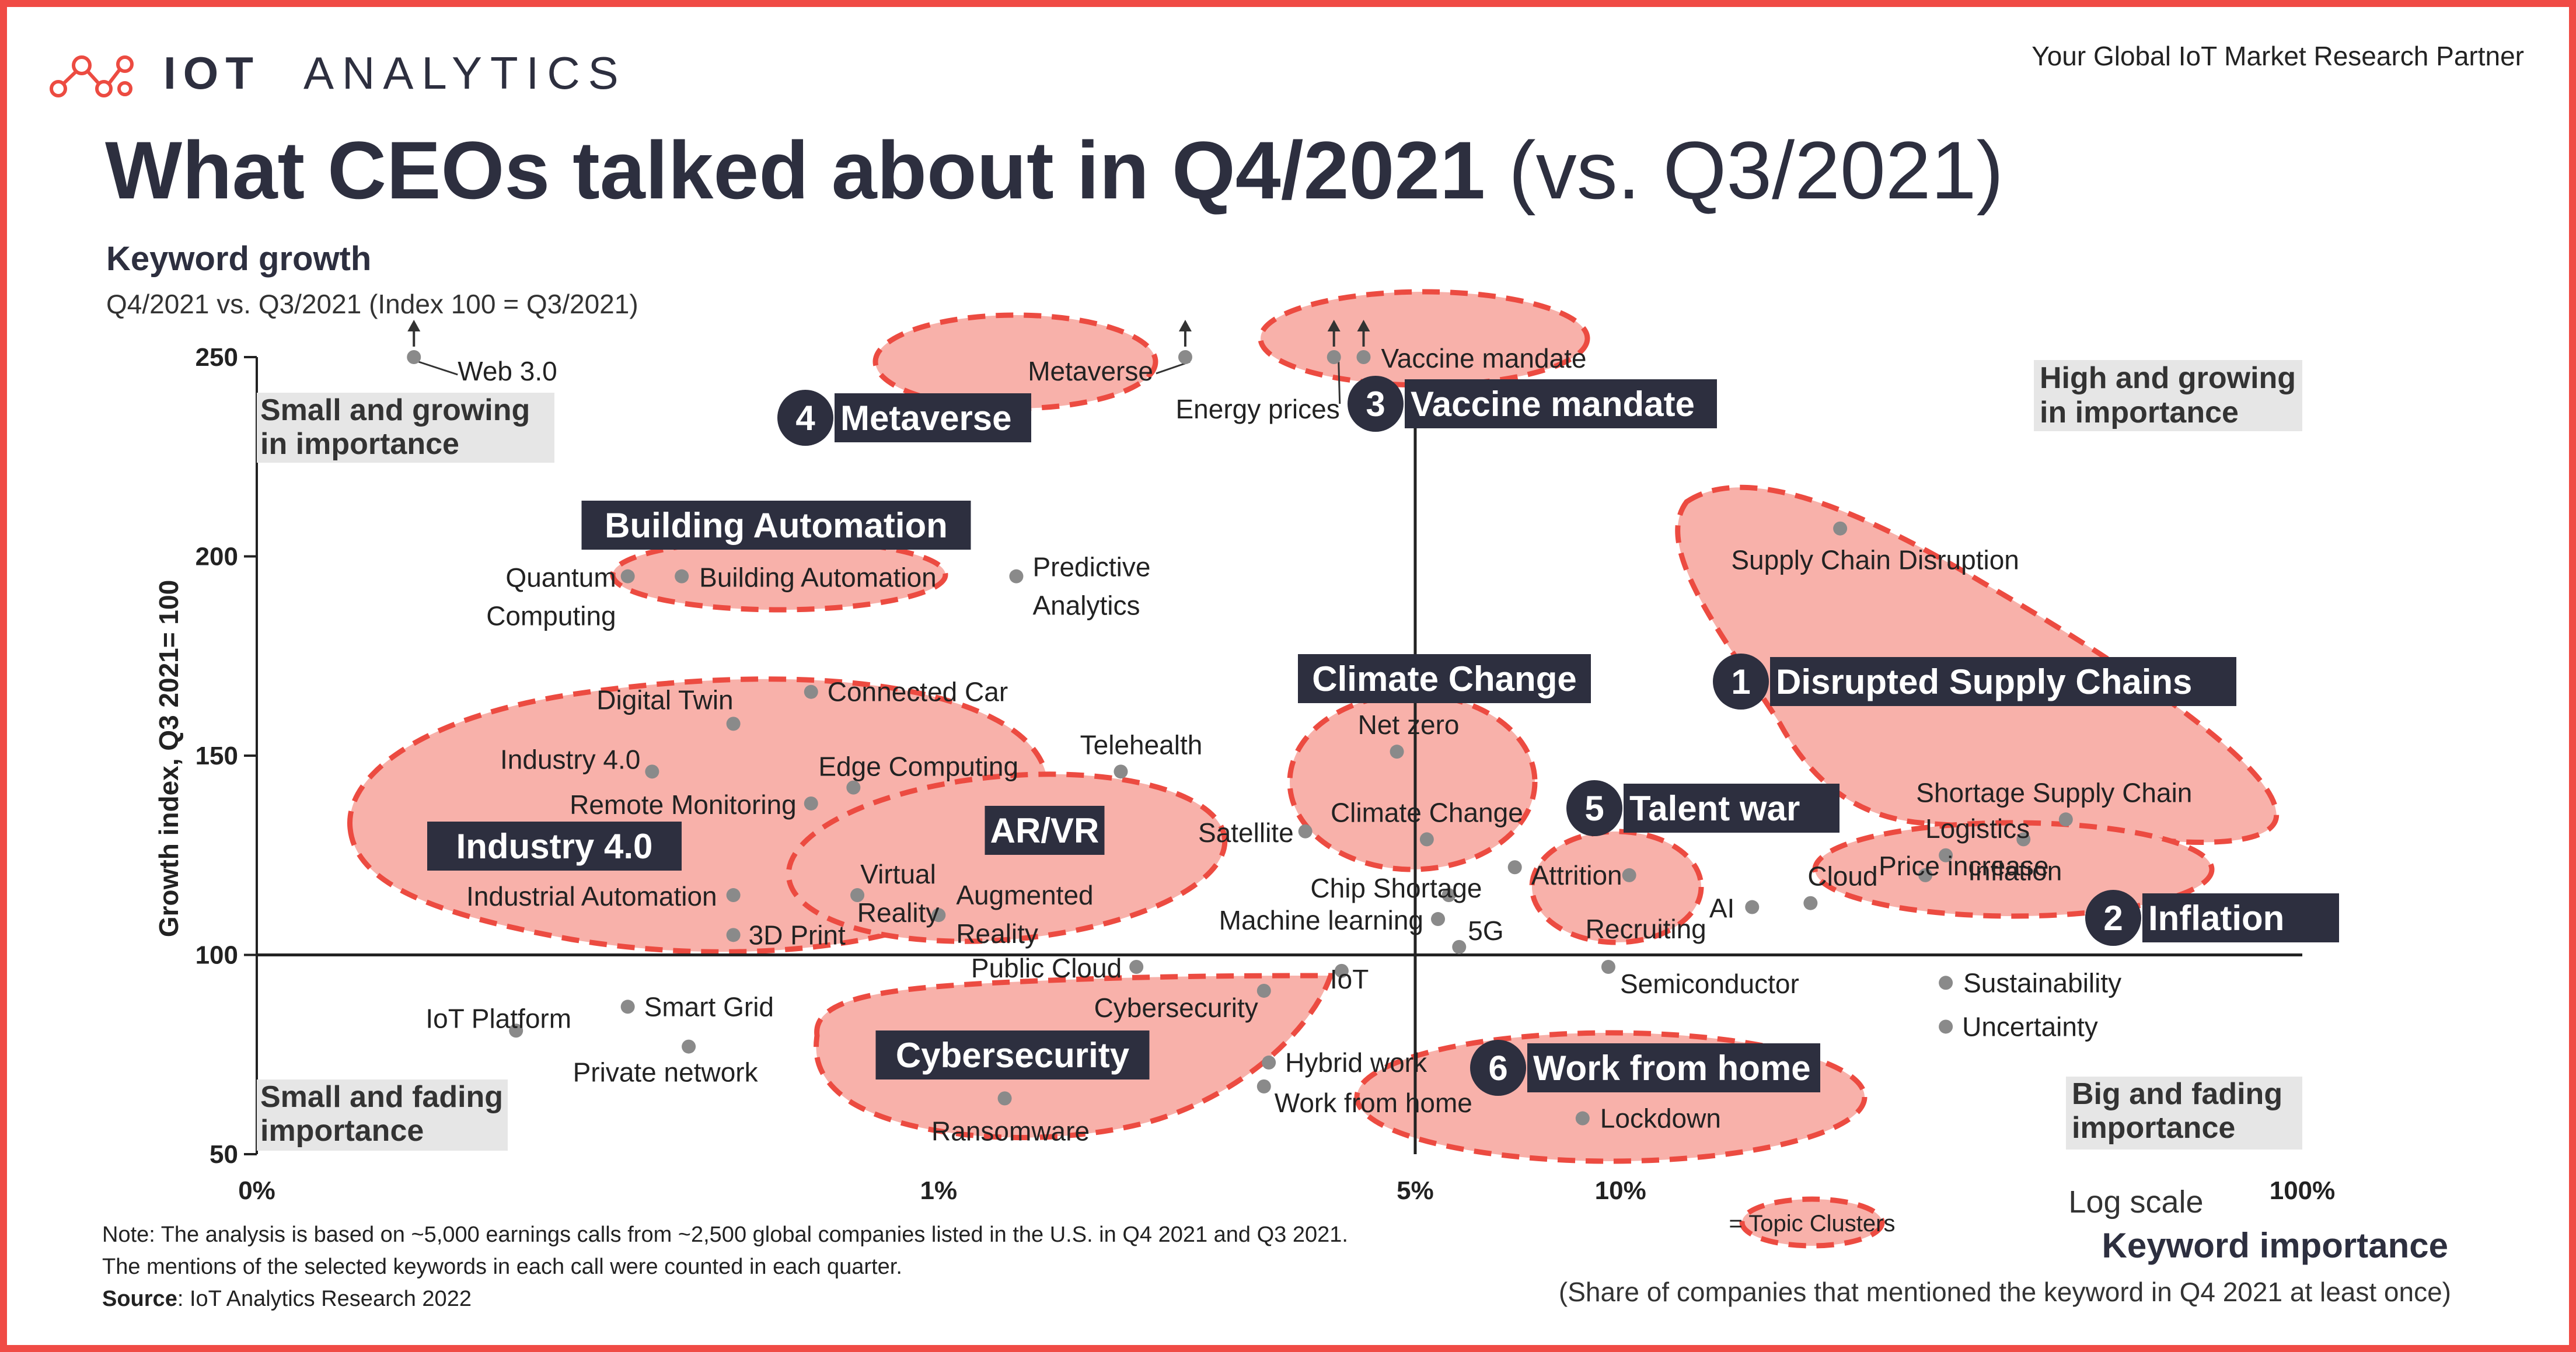  Describe the element at coordinates (1660, 1118) in the screenshot. I see `point-label-lockdown: Lockdown` at that location.